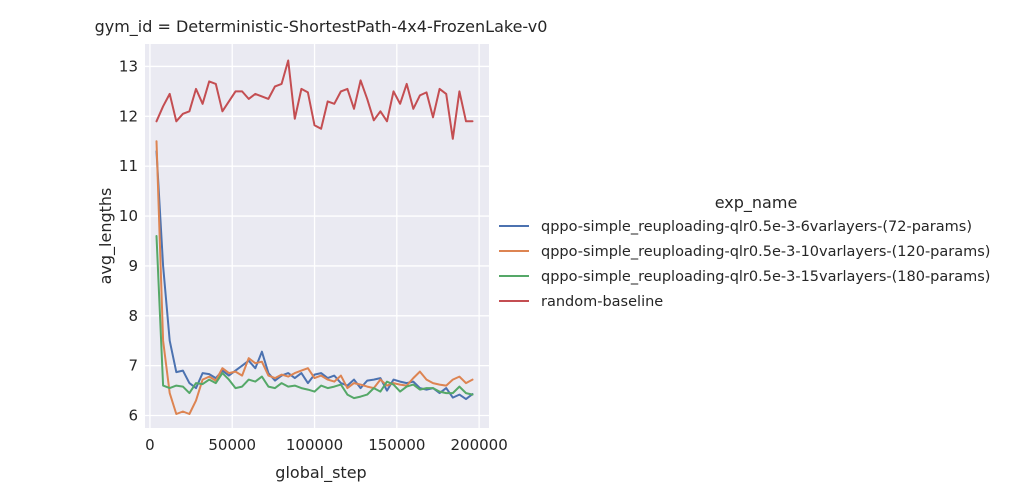 This screenshot has width=1029, height=500. Describe the element at coordinates (128, 240) in the screenshot. I see `y-tick-labels: 6 7 8 9 10 11 12 13` at that location.